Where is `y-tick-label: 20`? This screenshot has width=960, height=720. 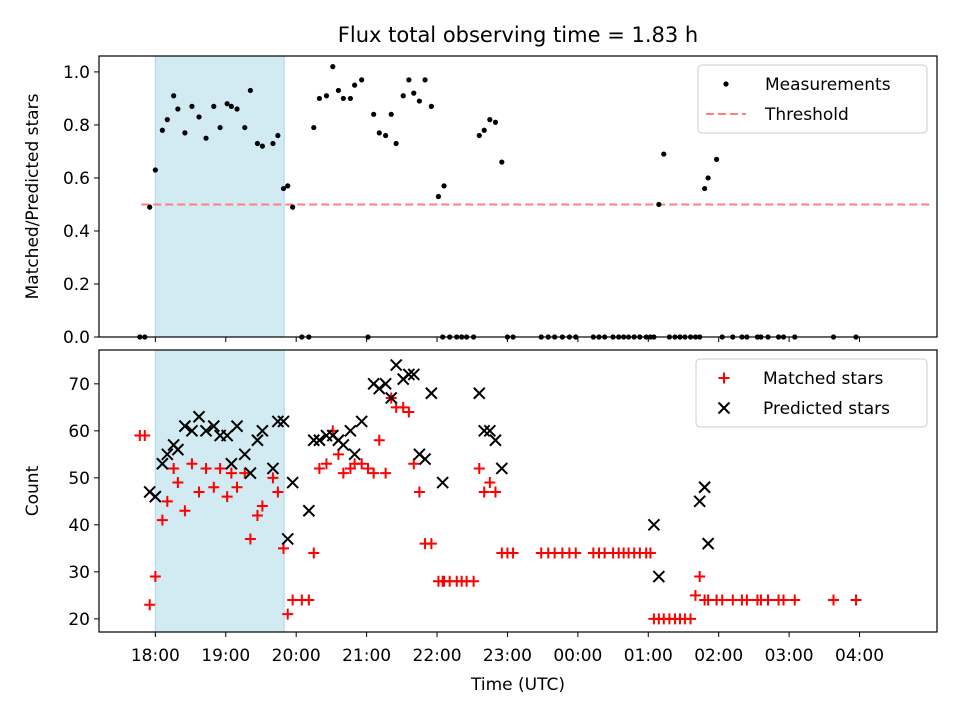
y-tick-label: 20 is located at coordinates (79, 620).